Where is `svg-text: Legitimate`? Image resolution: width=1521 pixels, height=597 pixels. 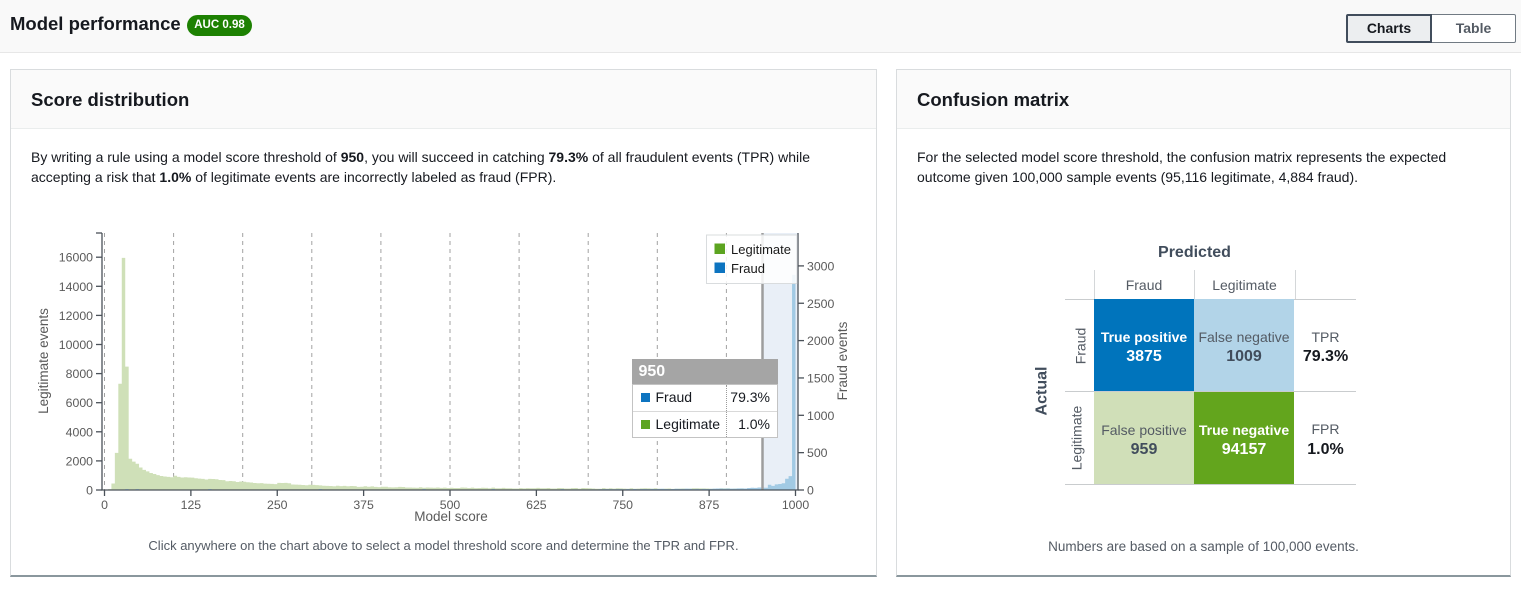 svg-text: Legitimate is located at coordinates (761, 249).